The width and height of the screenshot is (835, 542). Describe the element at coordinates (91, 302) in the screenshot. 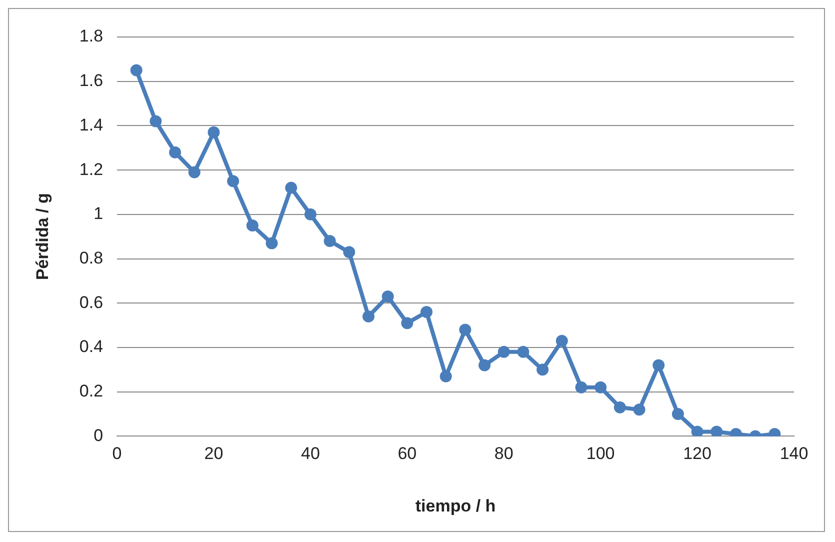

I see `y-tick-label: 0.6` at that location.